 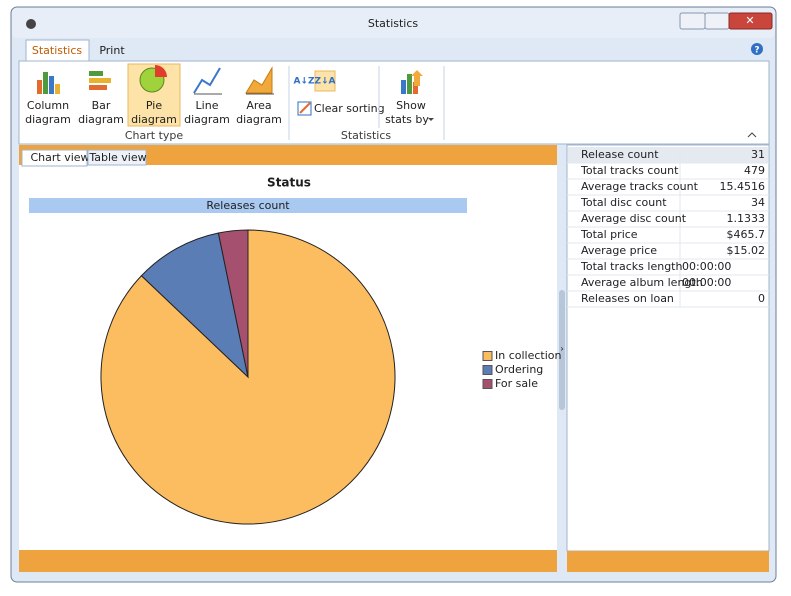 I want to click on view-tab-active, so click(x=54, y=158).